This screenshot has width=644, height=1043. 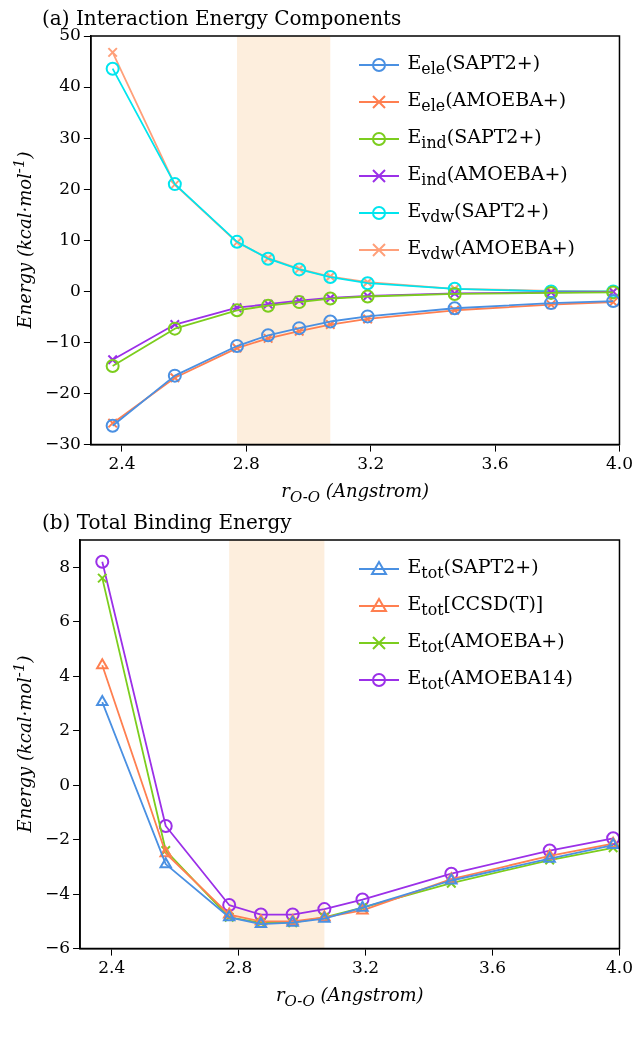 I want to click on y-tick-label: 40, so click(x=70, y=85).